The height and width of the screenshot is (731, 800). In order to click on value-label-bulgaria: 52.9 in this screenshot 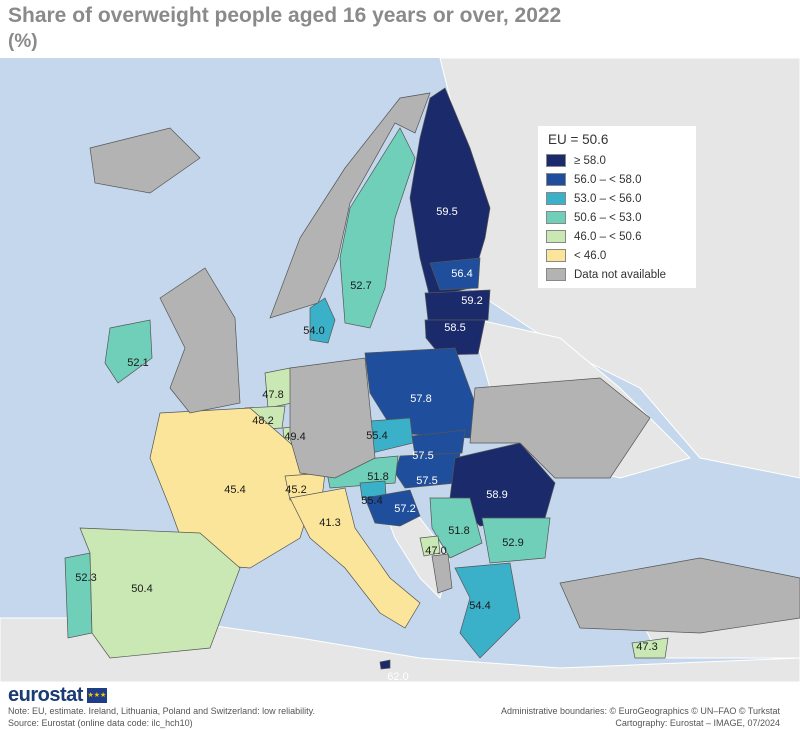, I will do `click(513, 543)`.